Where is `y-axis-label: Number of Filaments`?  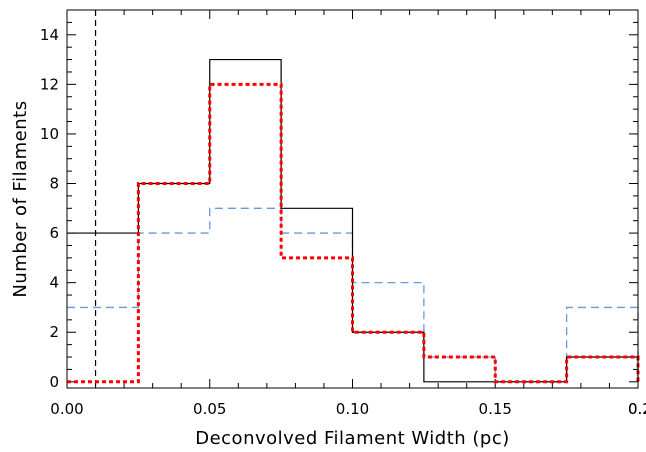
y-axis-label: Number of Filaments is located at coordinates (20, 198).